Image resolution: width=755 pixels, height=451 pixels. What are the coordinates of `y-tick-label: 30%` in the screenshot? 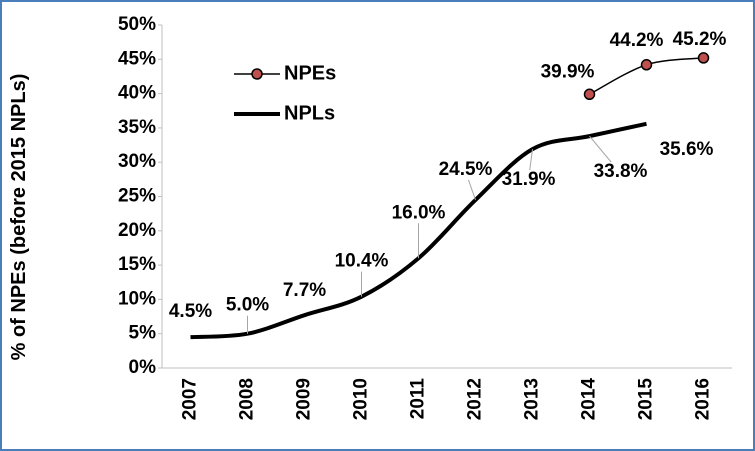 It's located at (137, 161).